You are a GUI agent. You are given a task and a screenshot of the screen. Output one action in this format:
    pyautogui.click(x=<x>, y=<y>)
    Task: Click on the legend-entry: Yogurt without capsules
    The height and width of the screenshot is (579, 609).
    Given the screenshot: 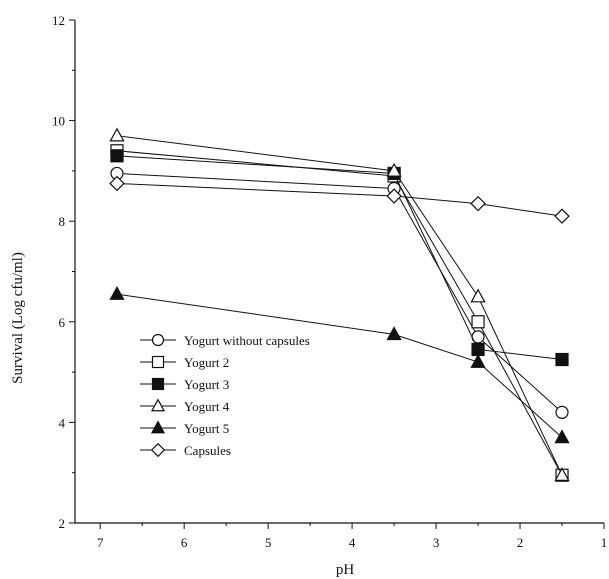 What is the action you would take?
    pyautogui.click(x=225, y=340)
    